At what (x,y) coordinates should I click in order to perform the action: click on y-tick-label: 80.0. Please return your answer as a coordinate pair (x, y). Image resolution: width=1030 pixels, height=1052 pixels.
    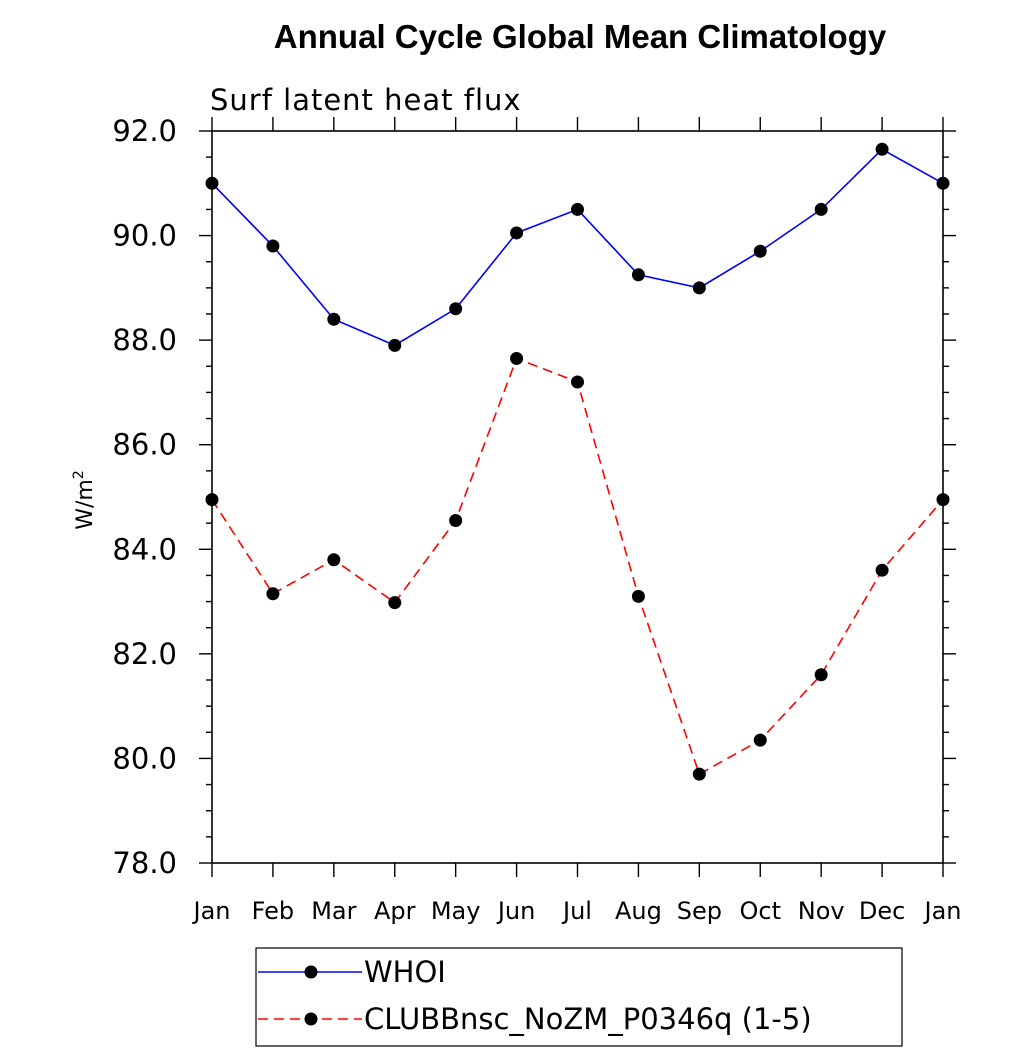
    Looking at the image, I should click on (144, 758).